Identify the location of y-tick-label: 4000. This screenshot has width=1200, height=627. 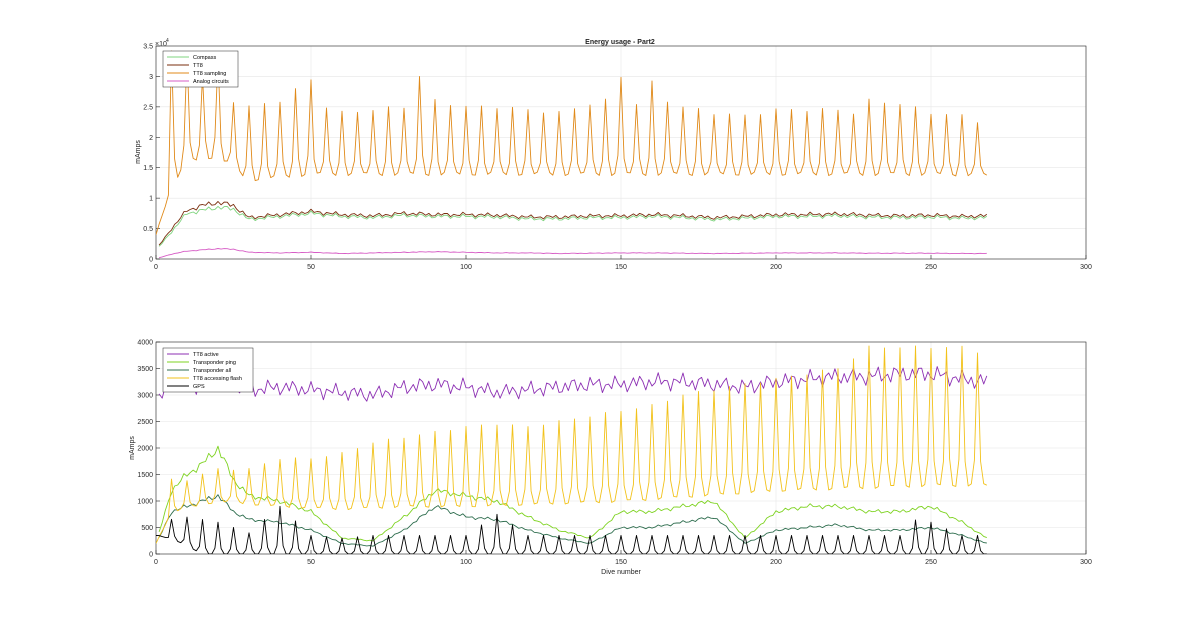
(145, 343).